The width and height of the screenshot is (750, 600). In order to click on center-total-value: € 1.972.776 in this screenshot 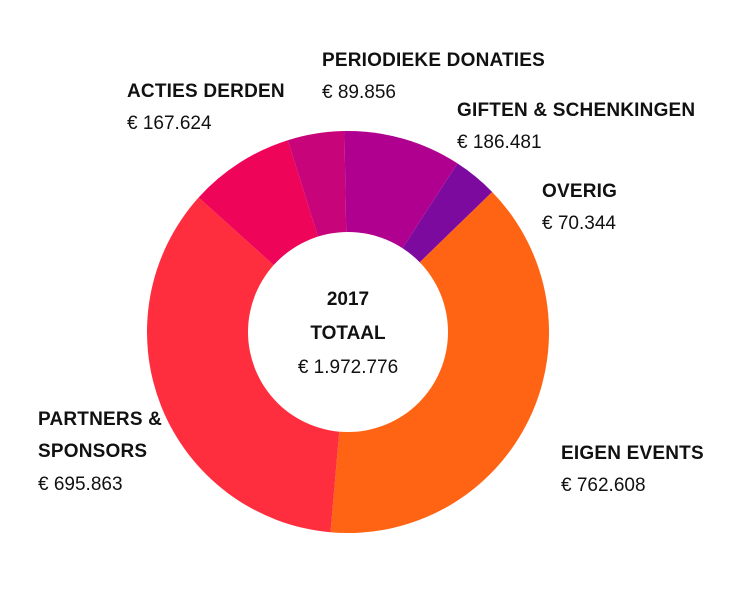, I will do `click(348, 367)`.